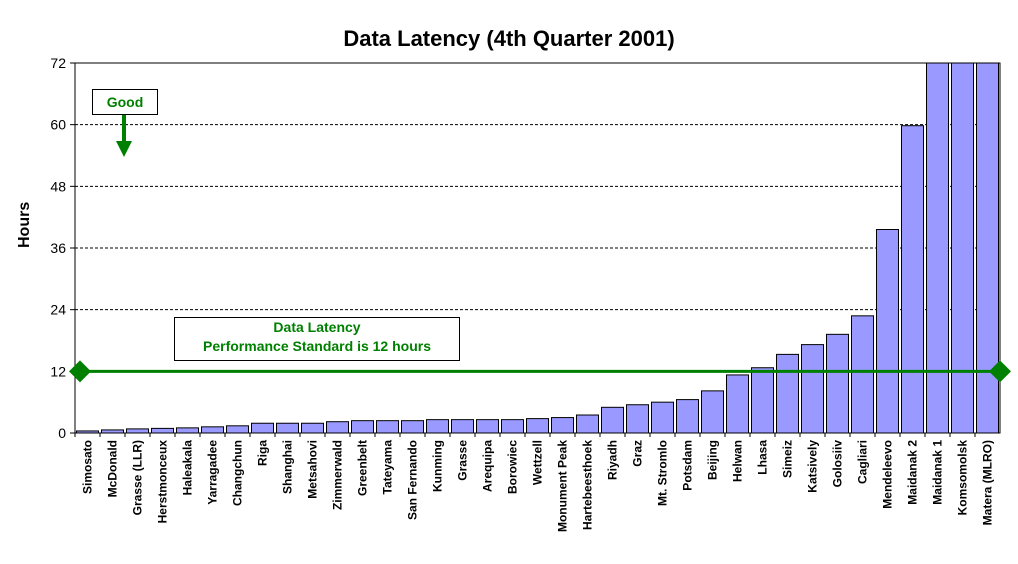 The width and height of the screenshot is (1018, 564). What do you see at coordinates (713, 460) in the screenshot?
I see `x-tick-label: Beijing` at bounding box center [713, 460].